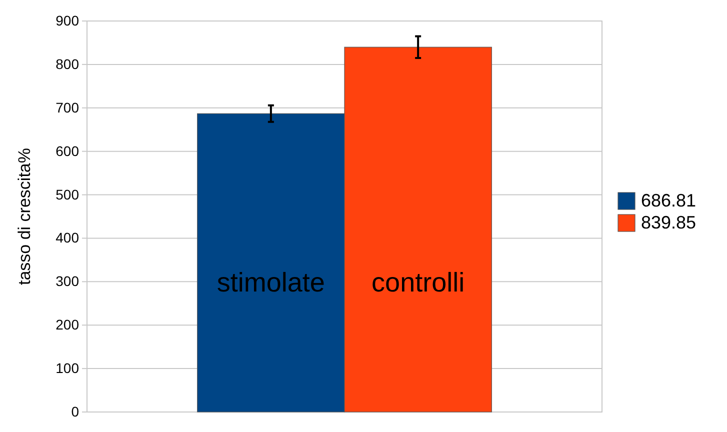  What do you see at coordinates (24, 216) in the screenshot?
I see `y-axis-title: tasso di crescita%` at bounding box center [24, 216].